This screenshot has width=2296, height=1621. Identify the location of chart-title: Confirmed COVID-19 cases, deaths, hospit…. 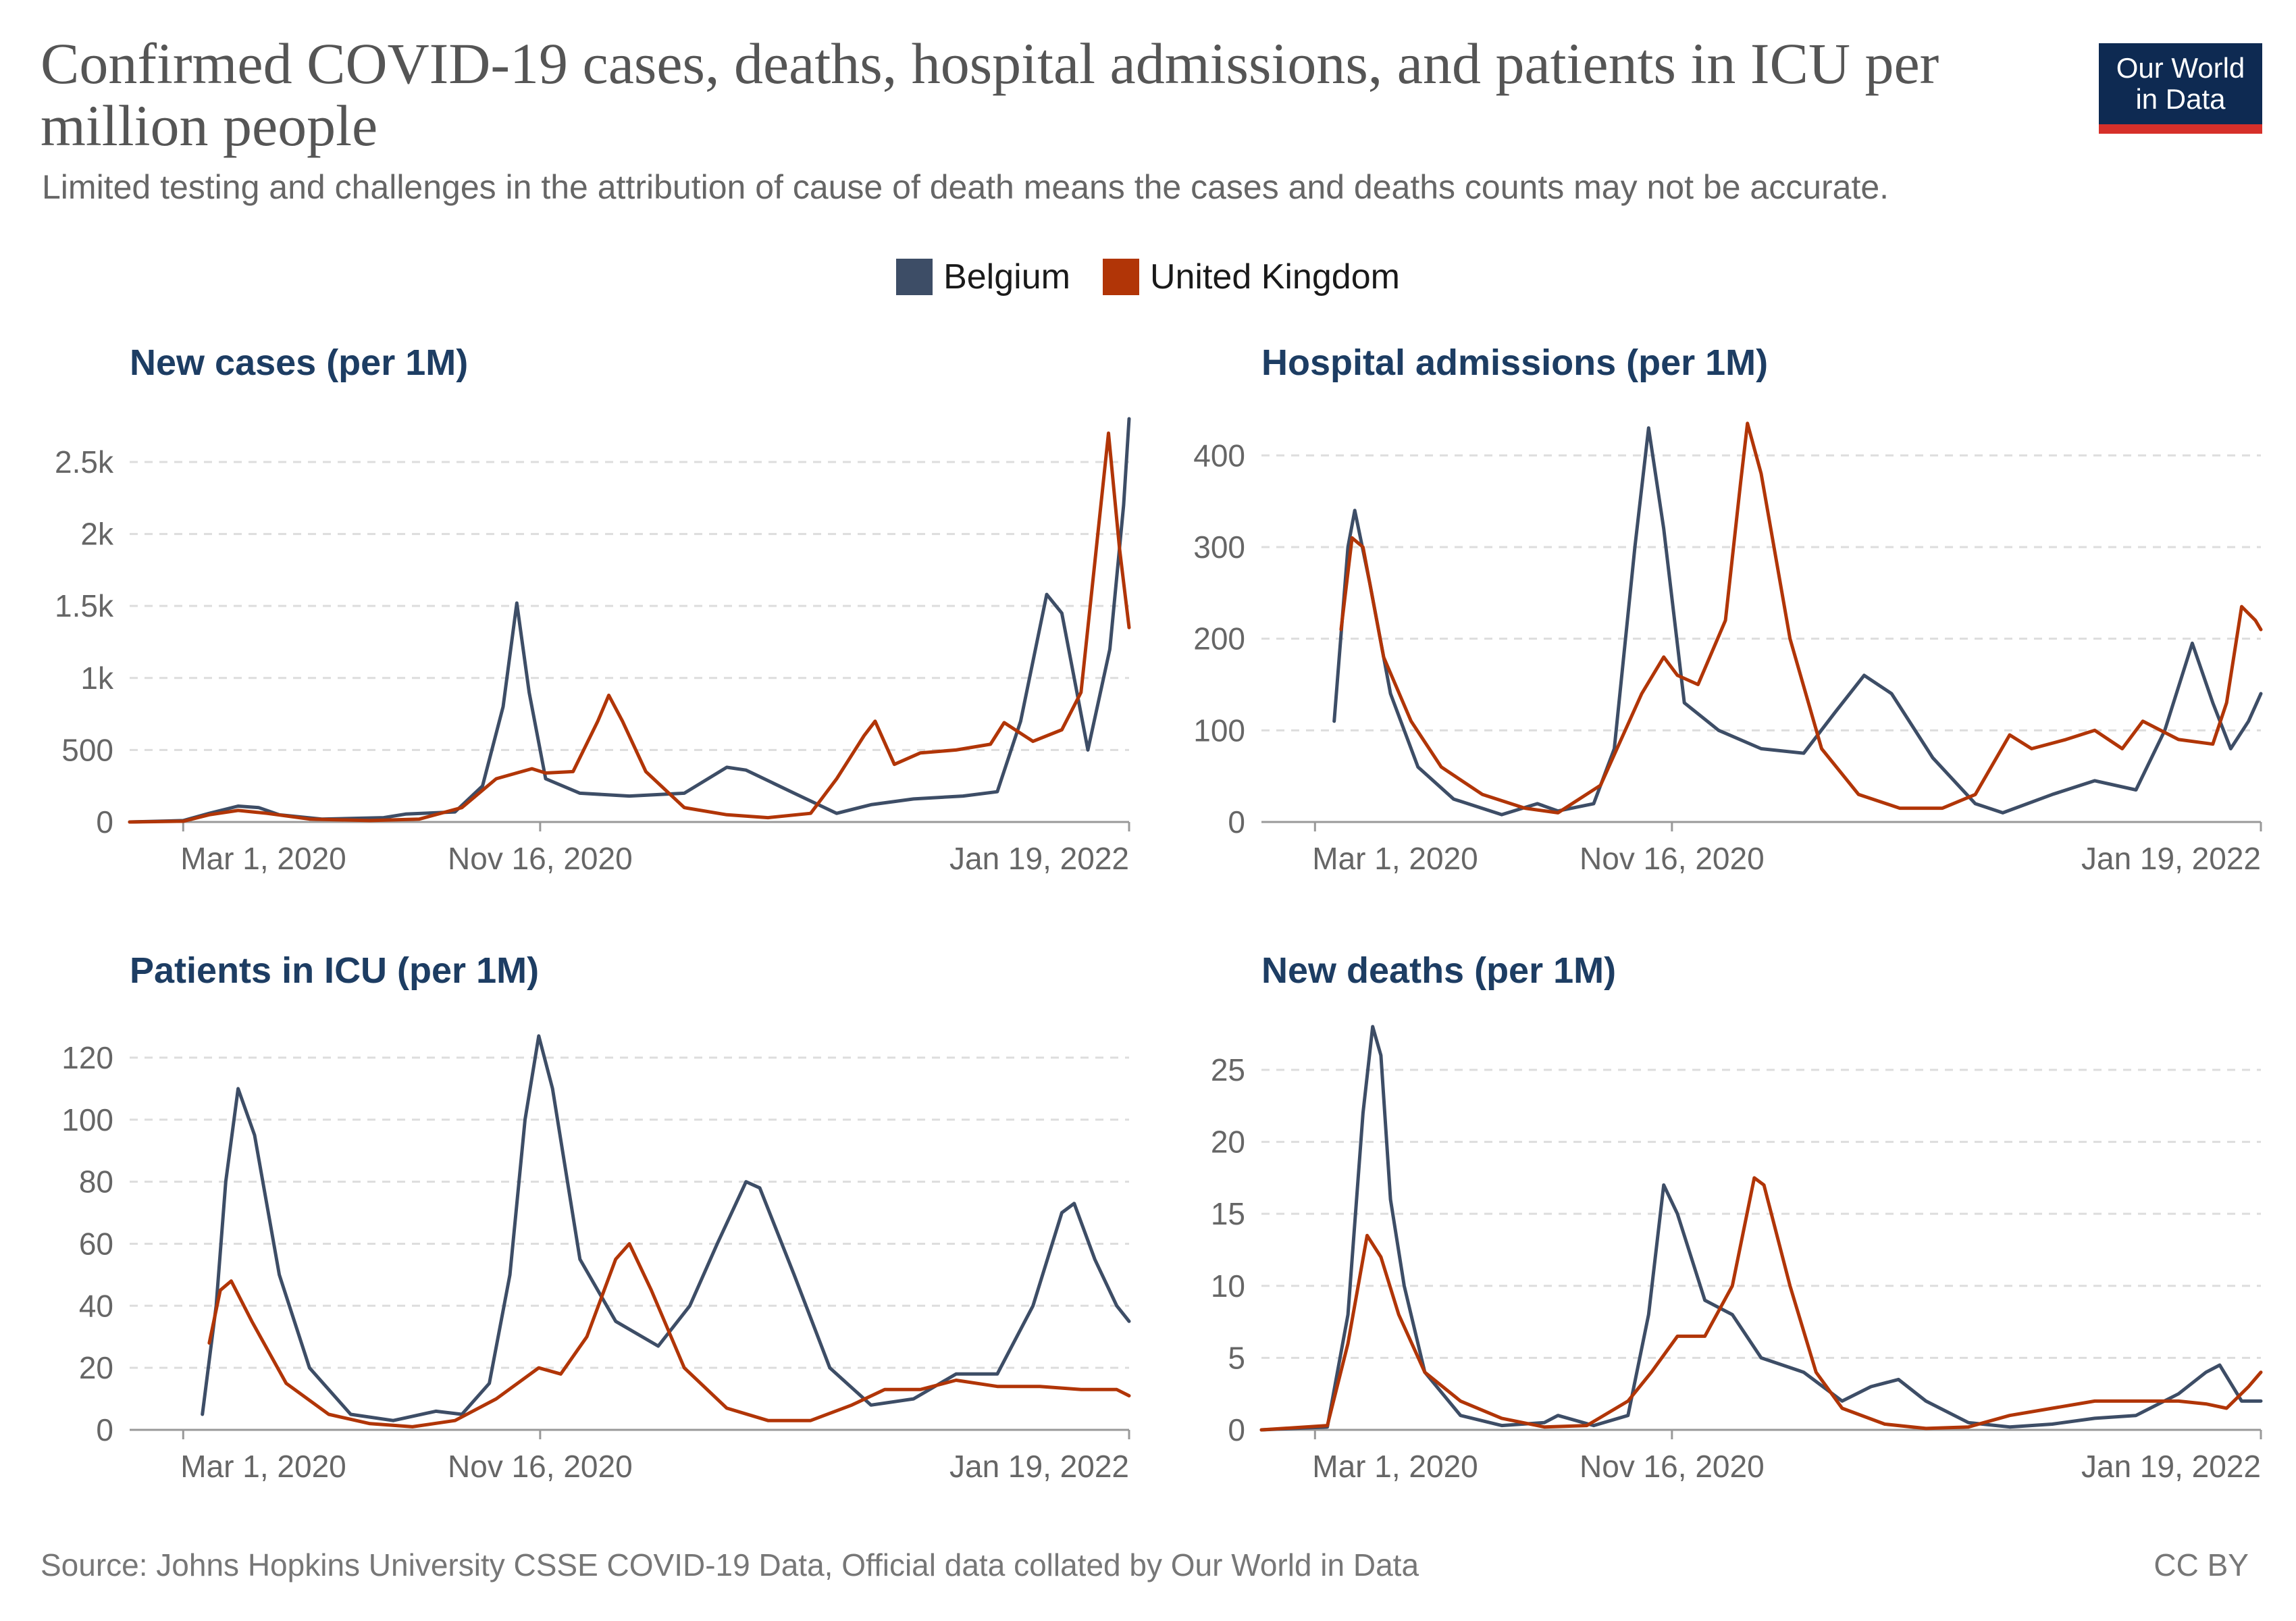
(990, 94).